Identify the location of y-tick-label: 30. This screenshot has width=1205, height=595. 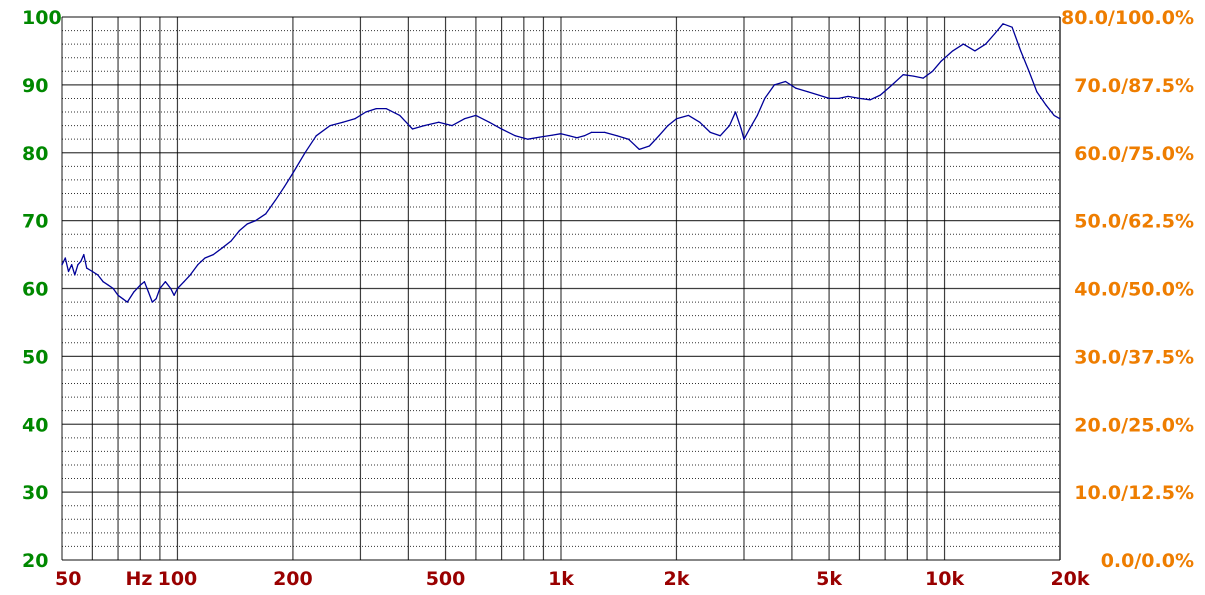
(35, 493).